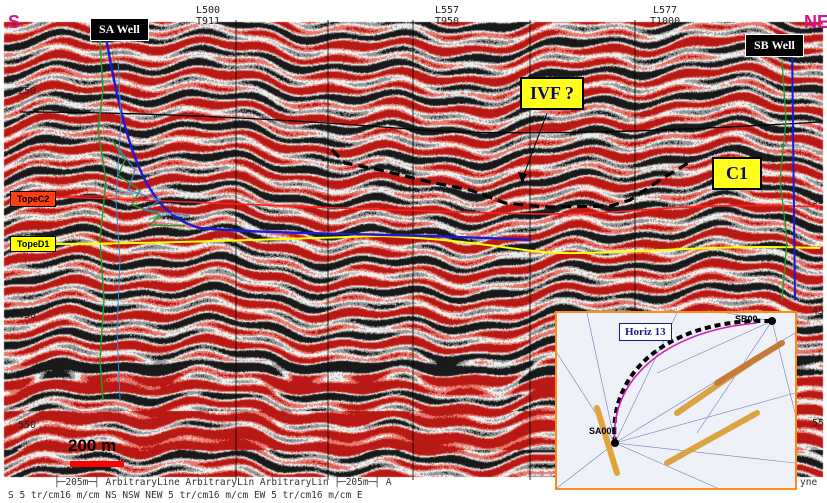 This screenshot has width=827, height=503. What do you see at coordinates (27, 315) in the screenshot?
I see `time-tick-left: 450` at bounding box center [27, 315].